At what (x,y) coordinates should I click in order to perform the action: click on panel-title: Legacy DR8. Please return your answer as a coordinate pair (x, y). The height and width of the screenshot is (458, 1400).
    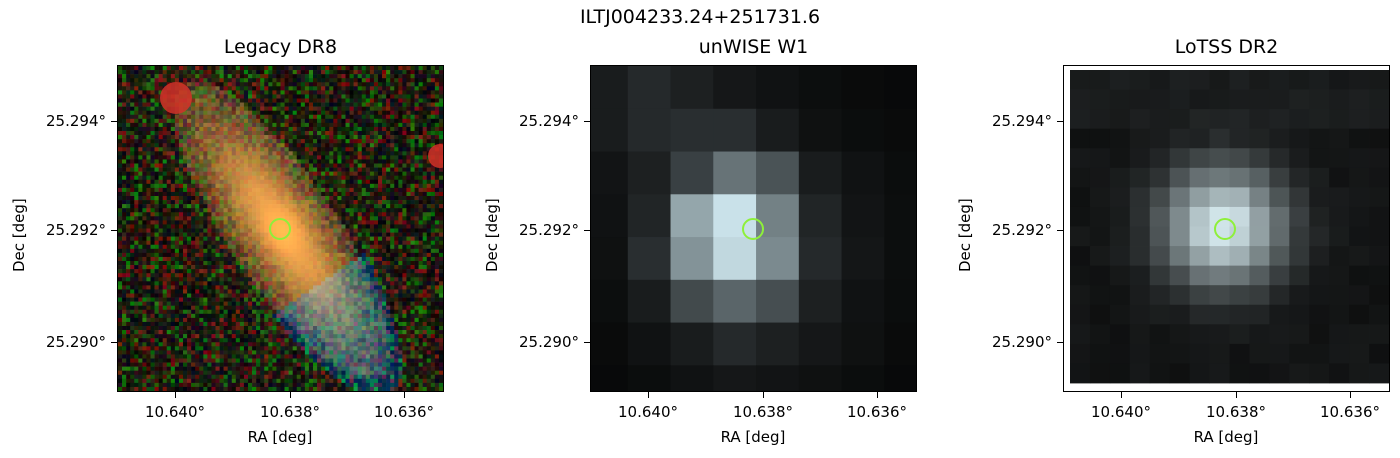
    Looking at the image, I should click on (280, 47).